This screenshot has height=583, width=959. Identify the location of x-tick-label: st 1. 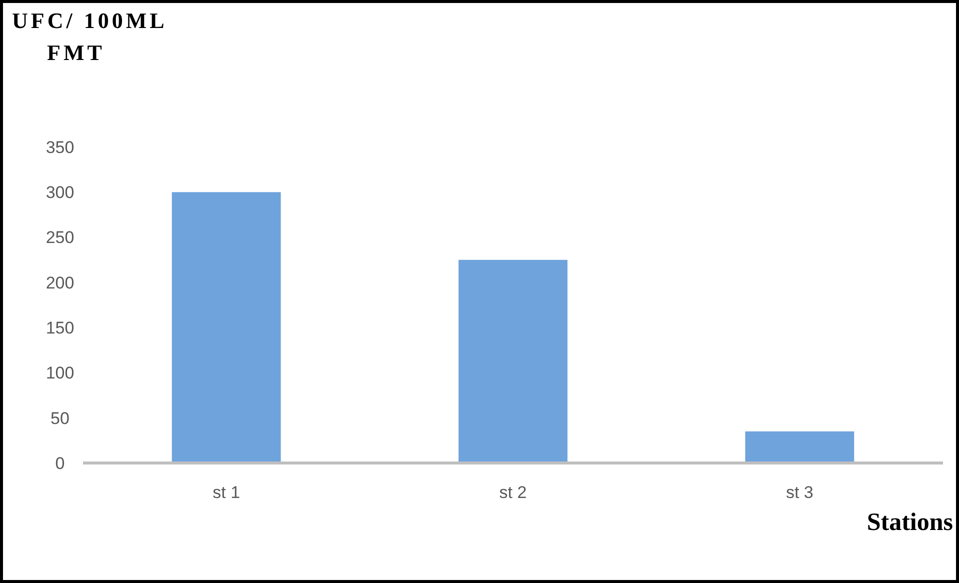
(226, 492).